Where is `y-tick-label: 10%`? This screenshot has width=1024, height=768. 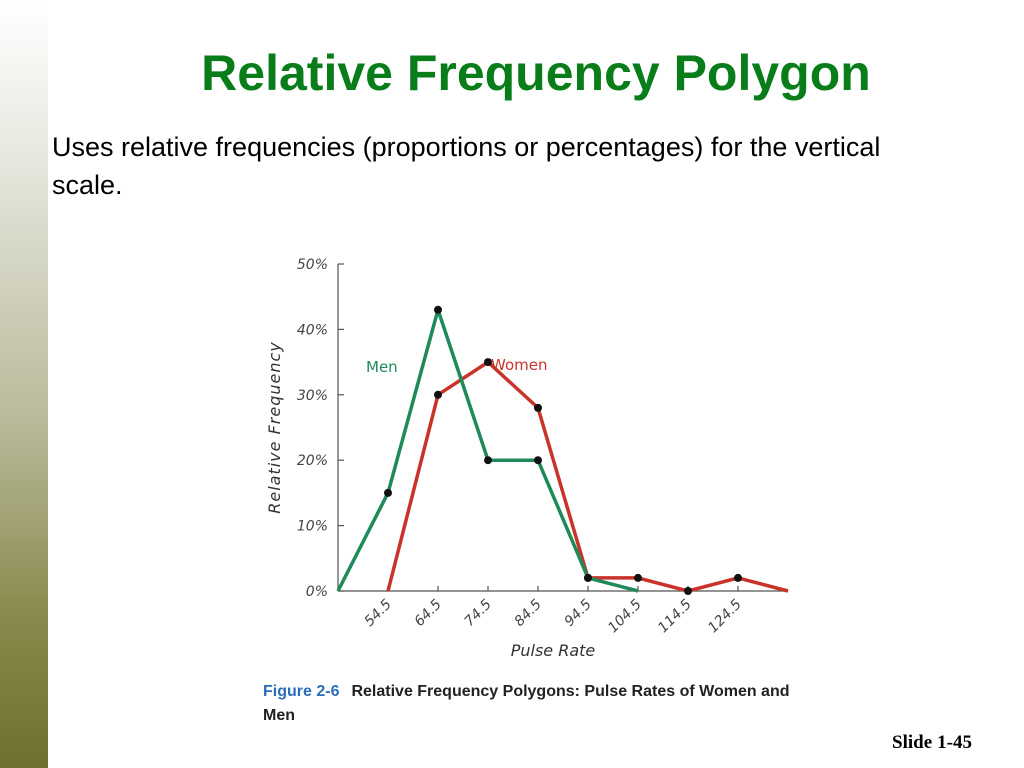
y-tick-label: 10% is located at coordinates (312, 527).